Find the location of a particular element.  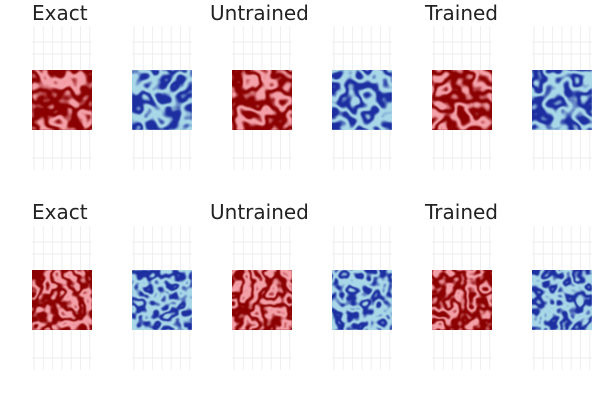

title-exact-row2: Exact is located at coordinates (60, 212).